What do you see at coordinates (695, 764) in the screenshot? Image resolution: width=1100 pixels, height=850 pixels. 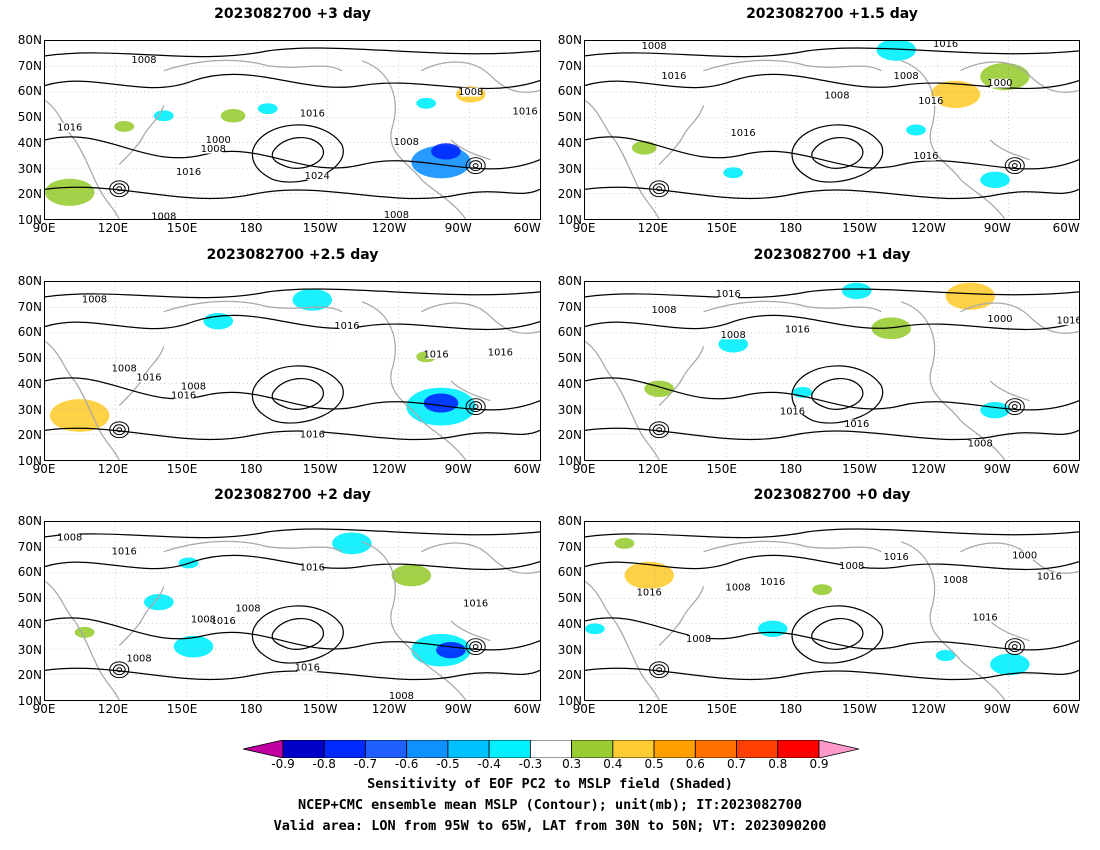 I see `colorbar-label: 0.6` at bounding box center [695, 764].